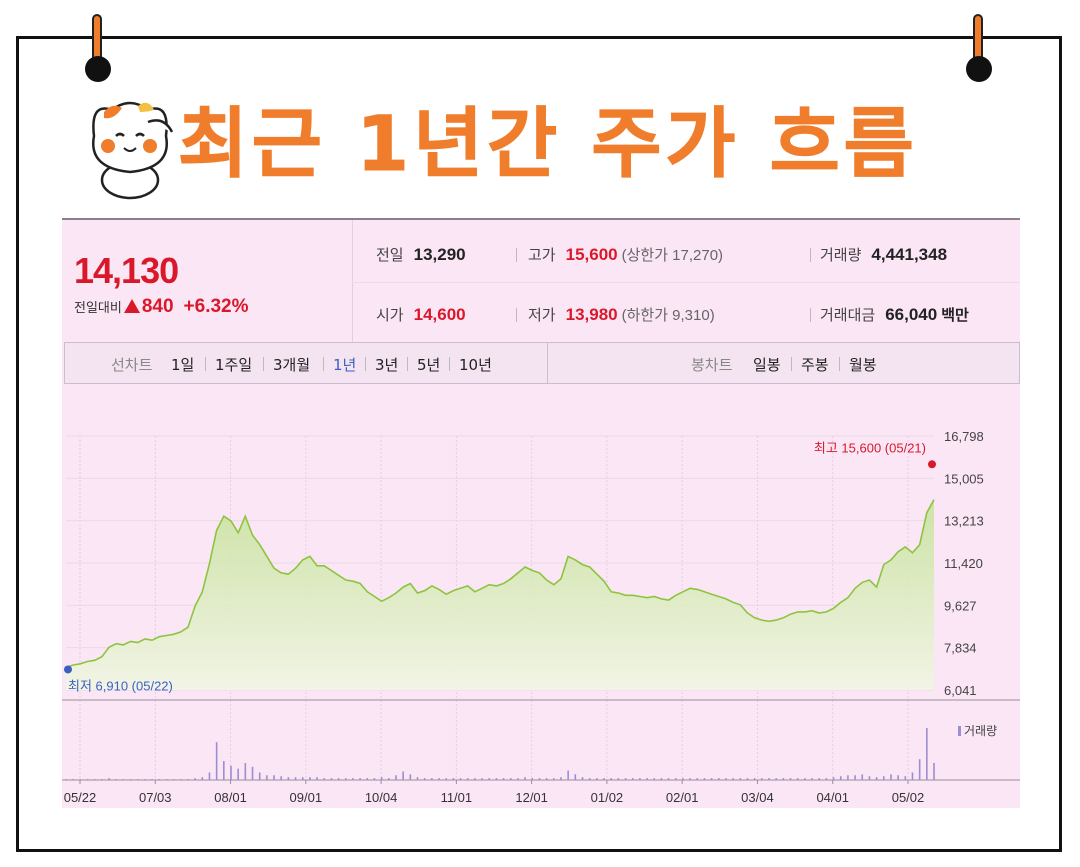  I want to click on low-value: 13,980, so click(591, 314).